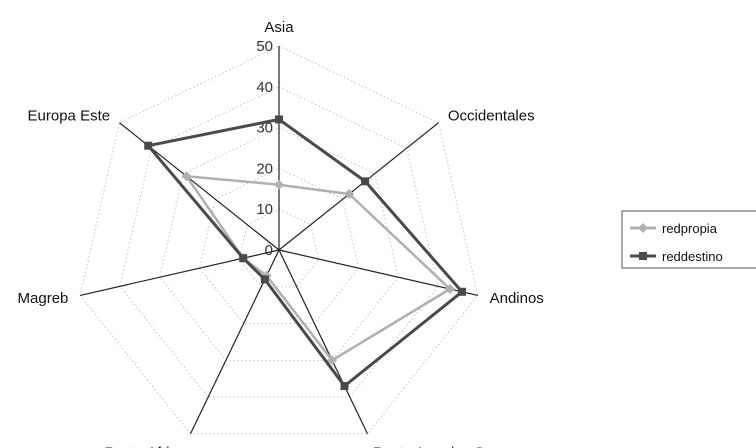  I want to click on tick-label-50: 50, so click(264, 46).